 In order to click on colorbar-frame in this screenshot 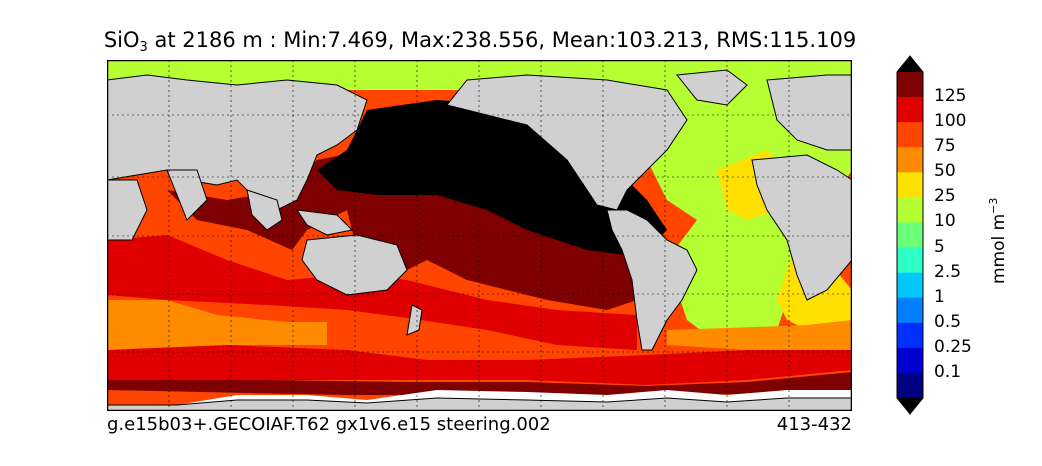, I will do `click(910, 235)`.